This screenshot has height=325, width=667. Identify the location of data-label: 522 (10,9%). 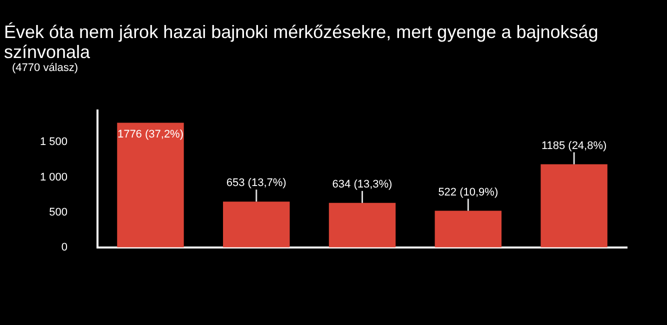
(468, 192).